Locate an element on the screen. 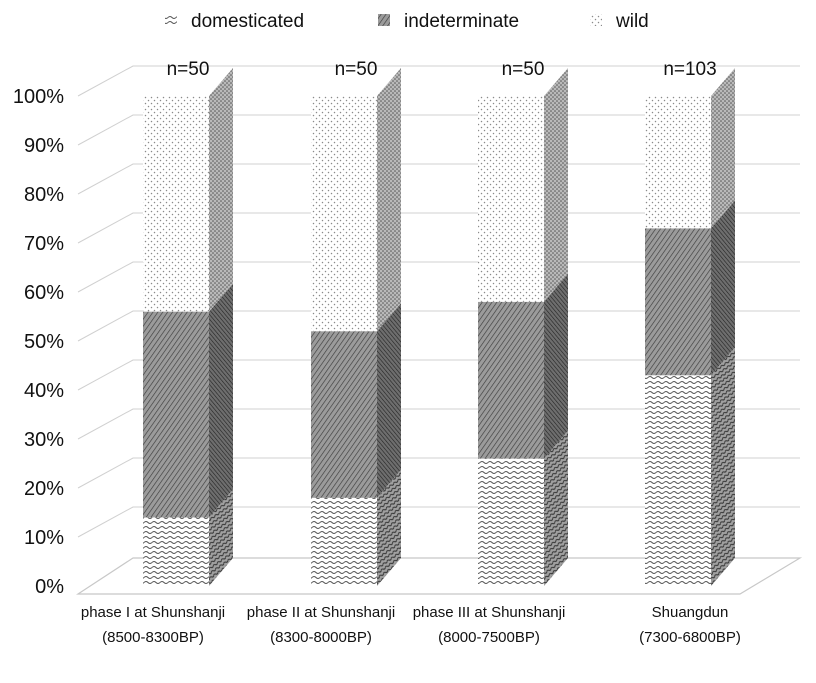 This screenshot has width=816, height=683. y-tick-label: 30% is located at coordinates (44, 440).